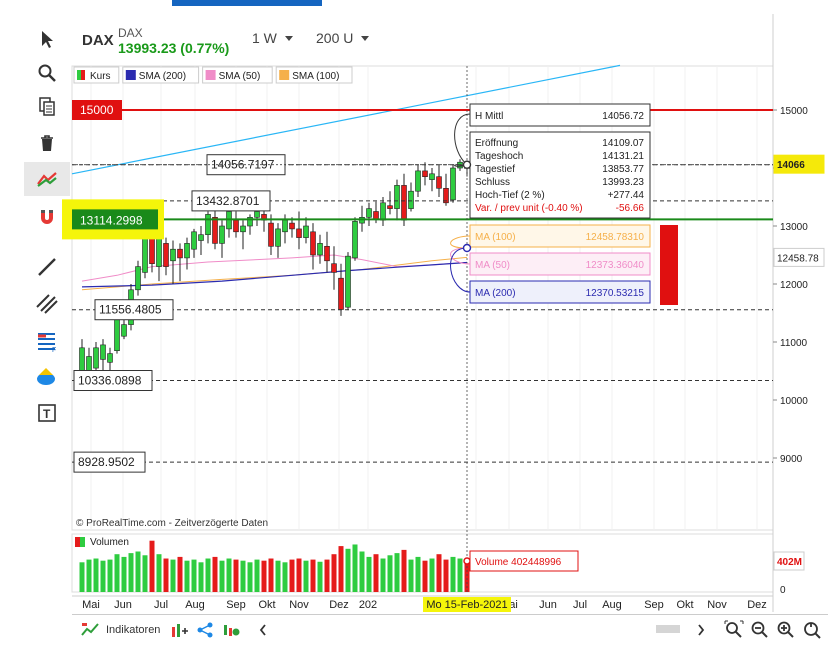 The height and width of the screenshot is (647, 831). What do you see at coordinates (47, 143) in the screenshot?
I see `trash-icon` at bounding box center [47, 143].